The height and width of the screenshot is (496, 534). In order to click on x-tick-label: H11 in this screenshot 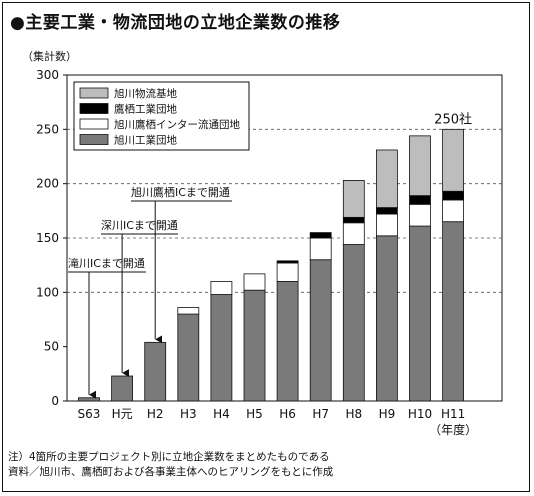, I will do `click(453, 414)`.